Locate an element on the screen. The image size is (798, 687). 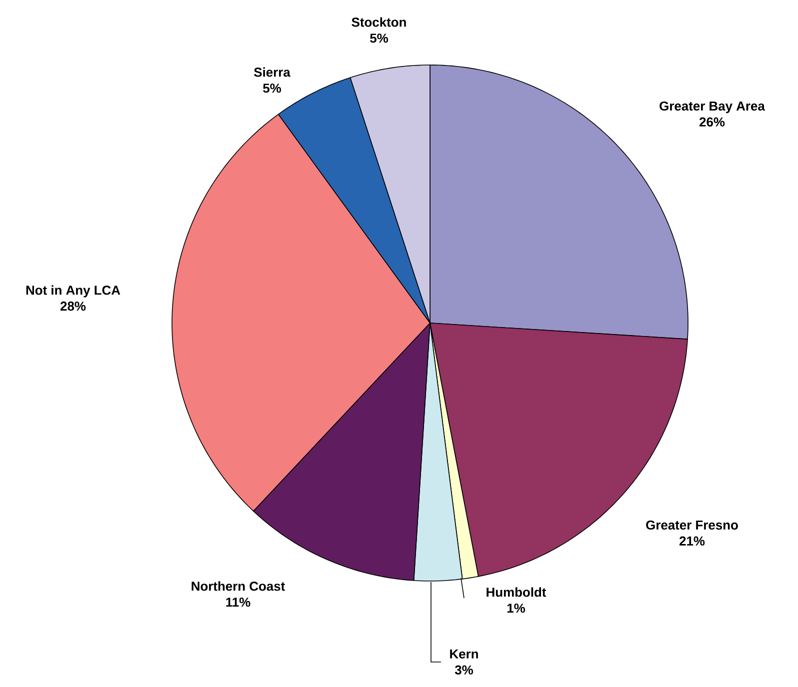
slice-label: Greater Fresno is located at coordinates (692, 525).